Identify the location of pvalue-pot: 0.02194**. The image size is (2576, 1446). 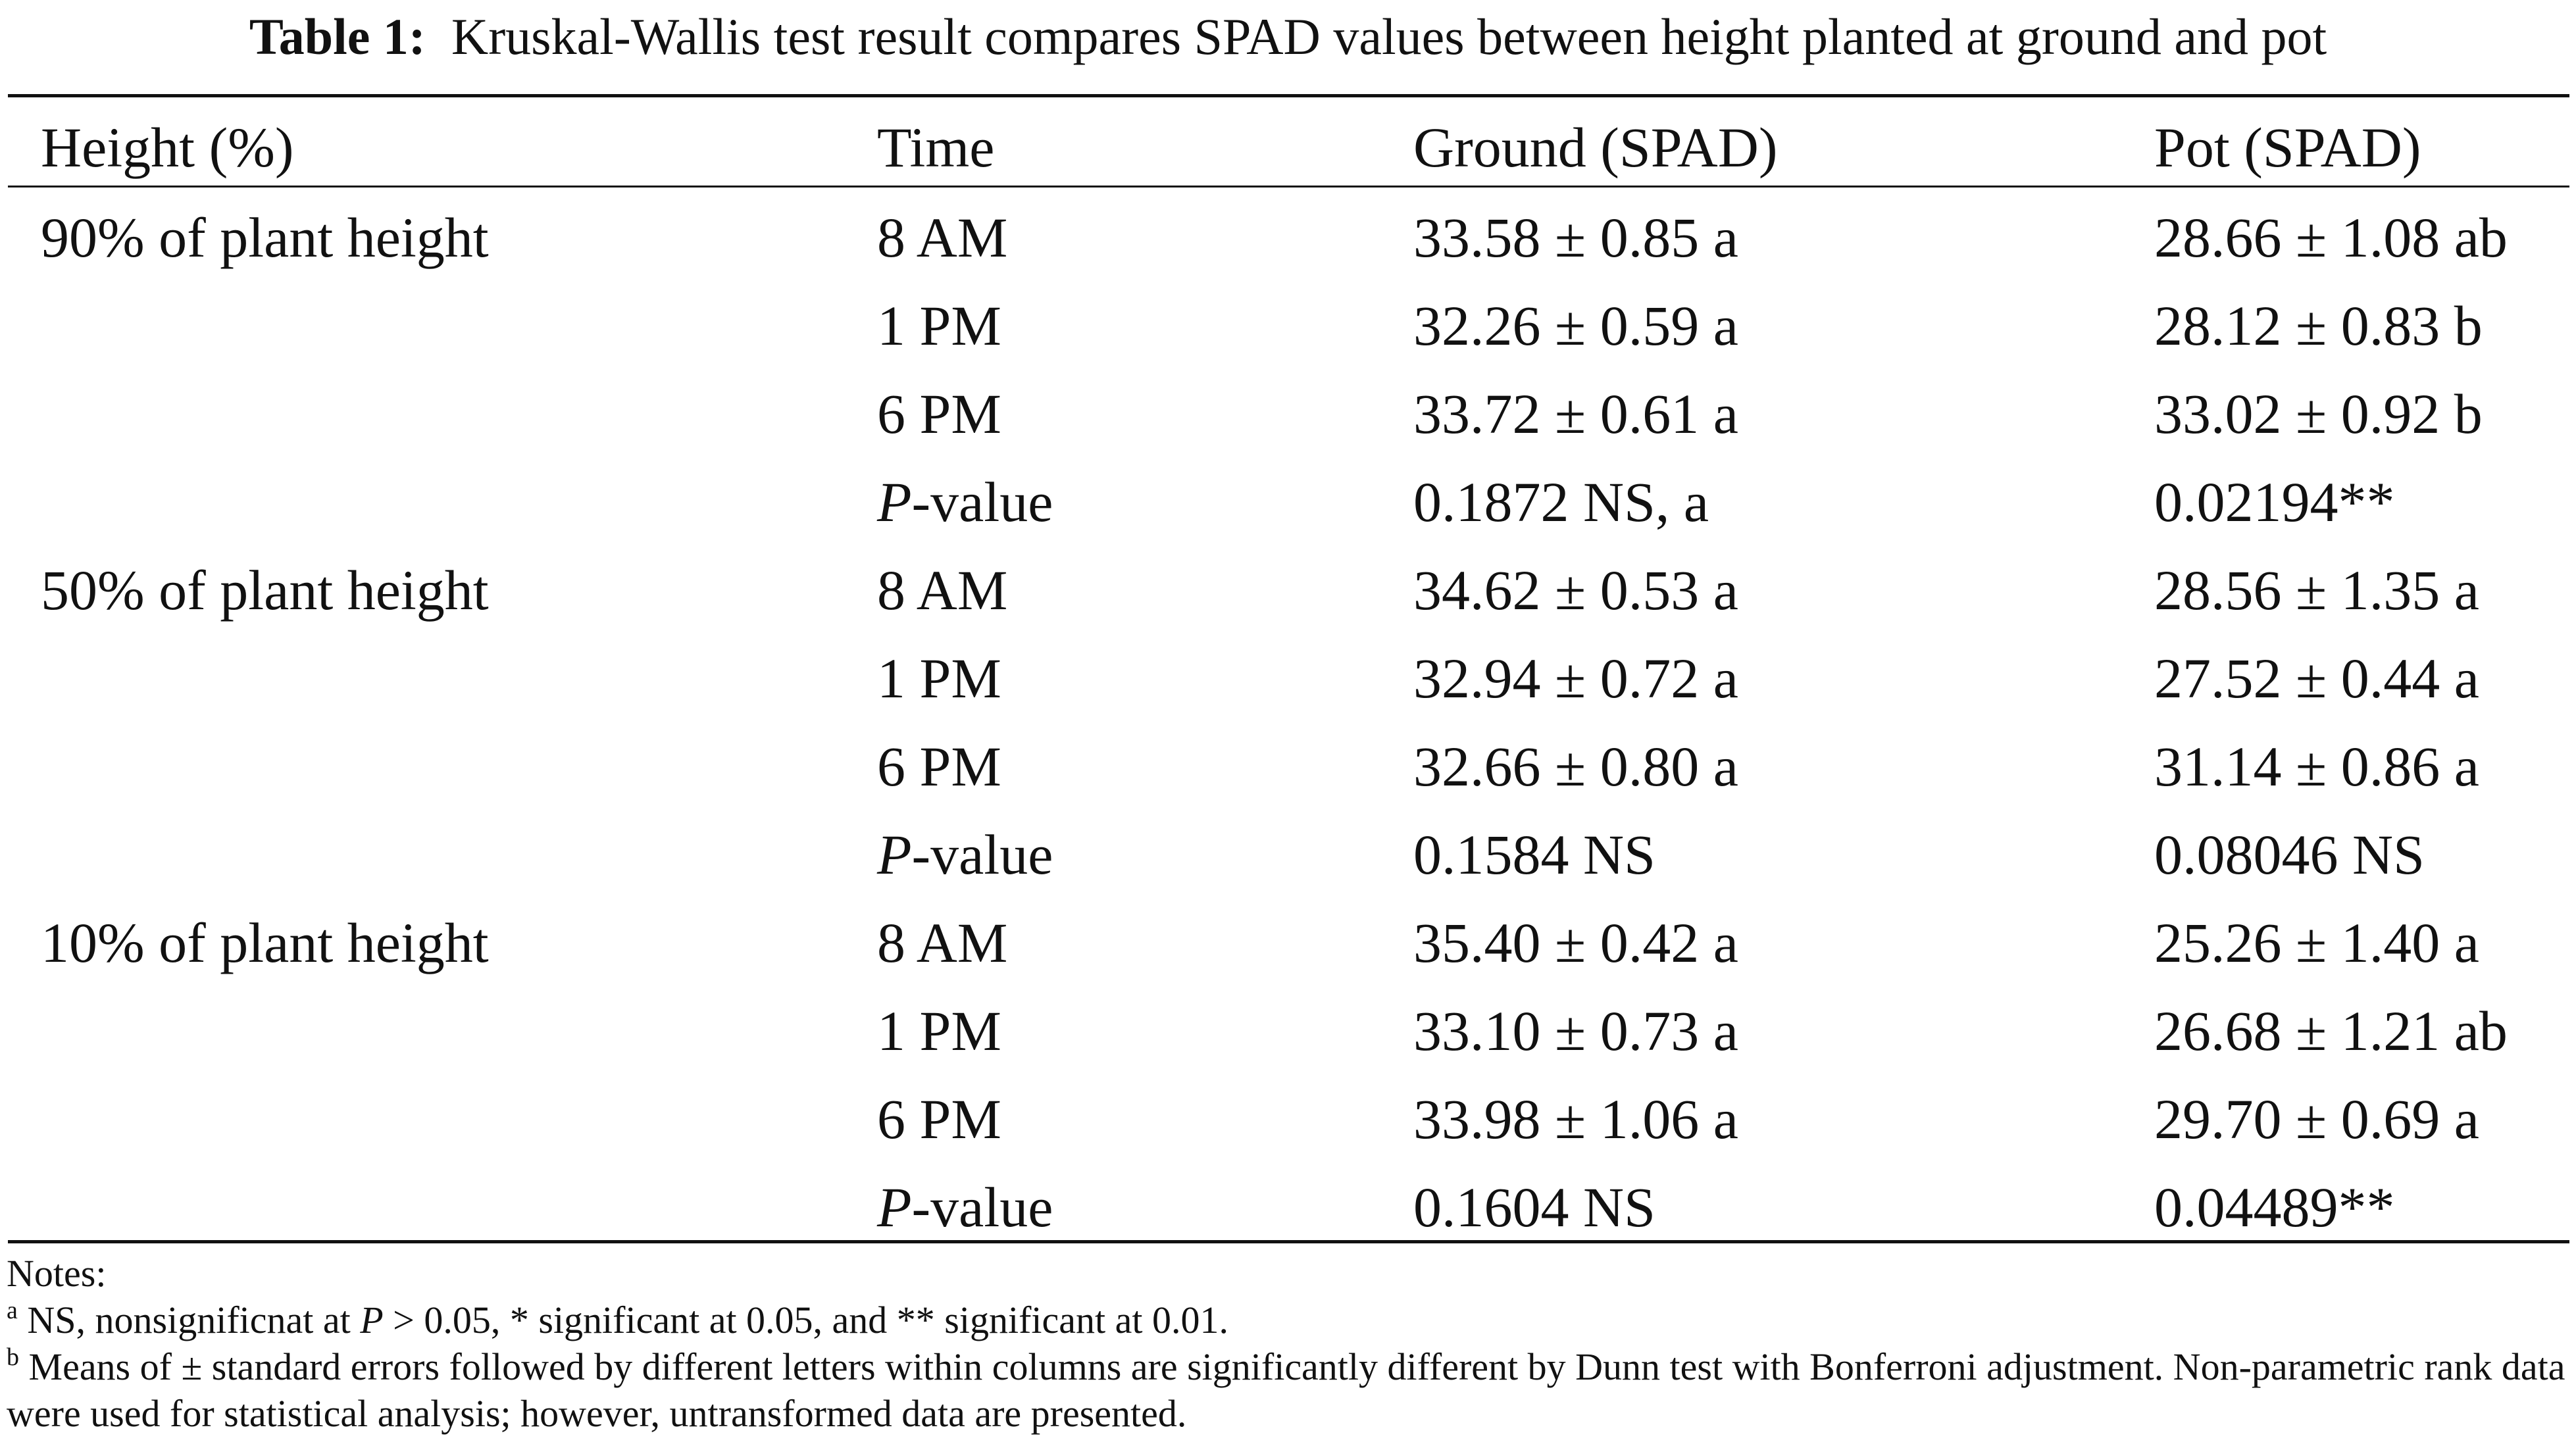
(2274, 502).